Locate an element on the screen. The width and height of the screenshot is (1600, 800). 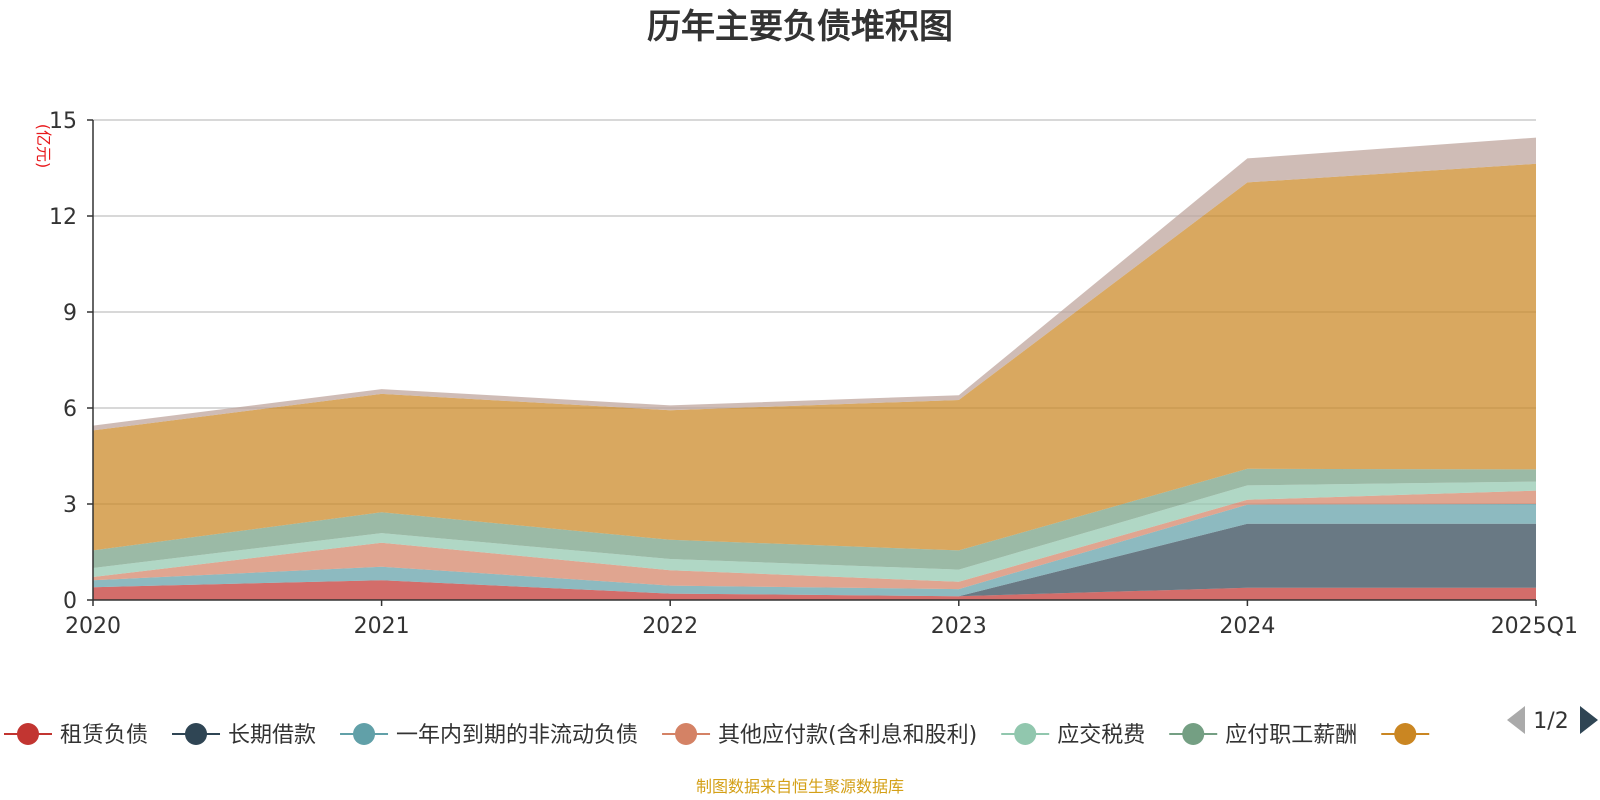
source-note: 制图数据来自恒生聚源数据库 is located at coordinates (800, 786).